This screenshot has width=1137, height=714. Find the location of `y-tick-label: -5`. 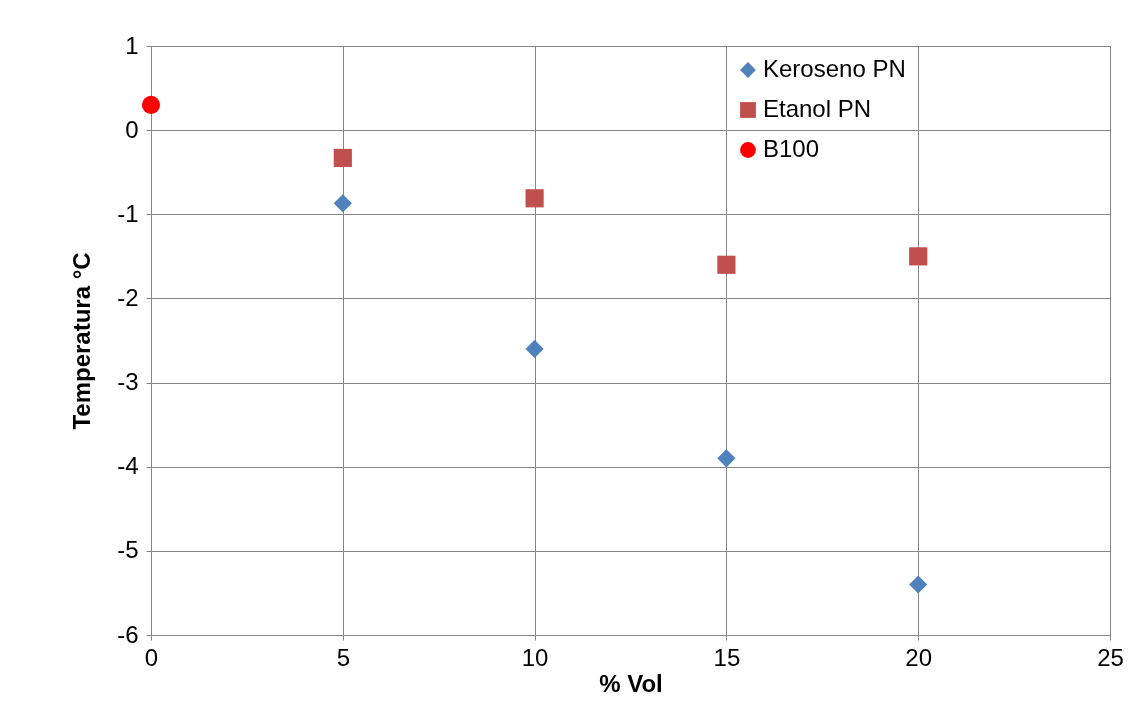

y-tick-label: -5 is located at coordinates (128, 550).